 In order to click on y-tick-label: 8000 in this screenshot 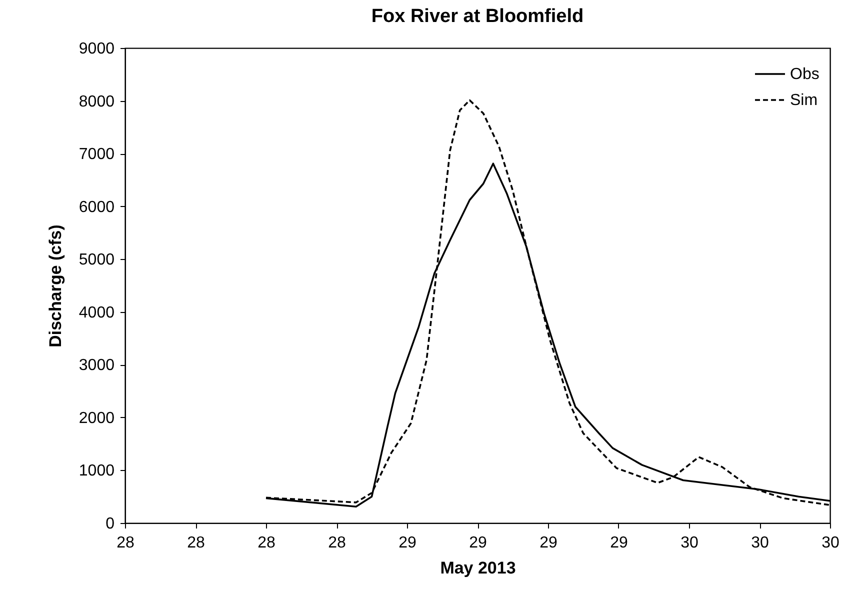, I will do `click(96, 101)`.